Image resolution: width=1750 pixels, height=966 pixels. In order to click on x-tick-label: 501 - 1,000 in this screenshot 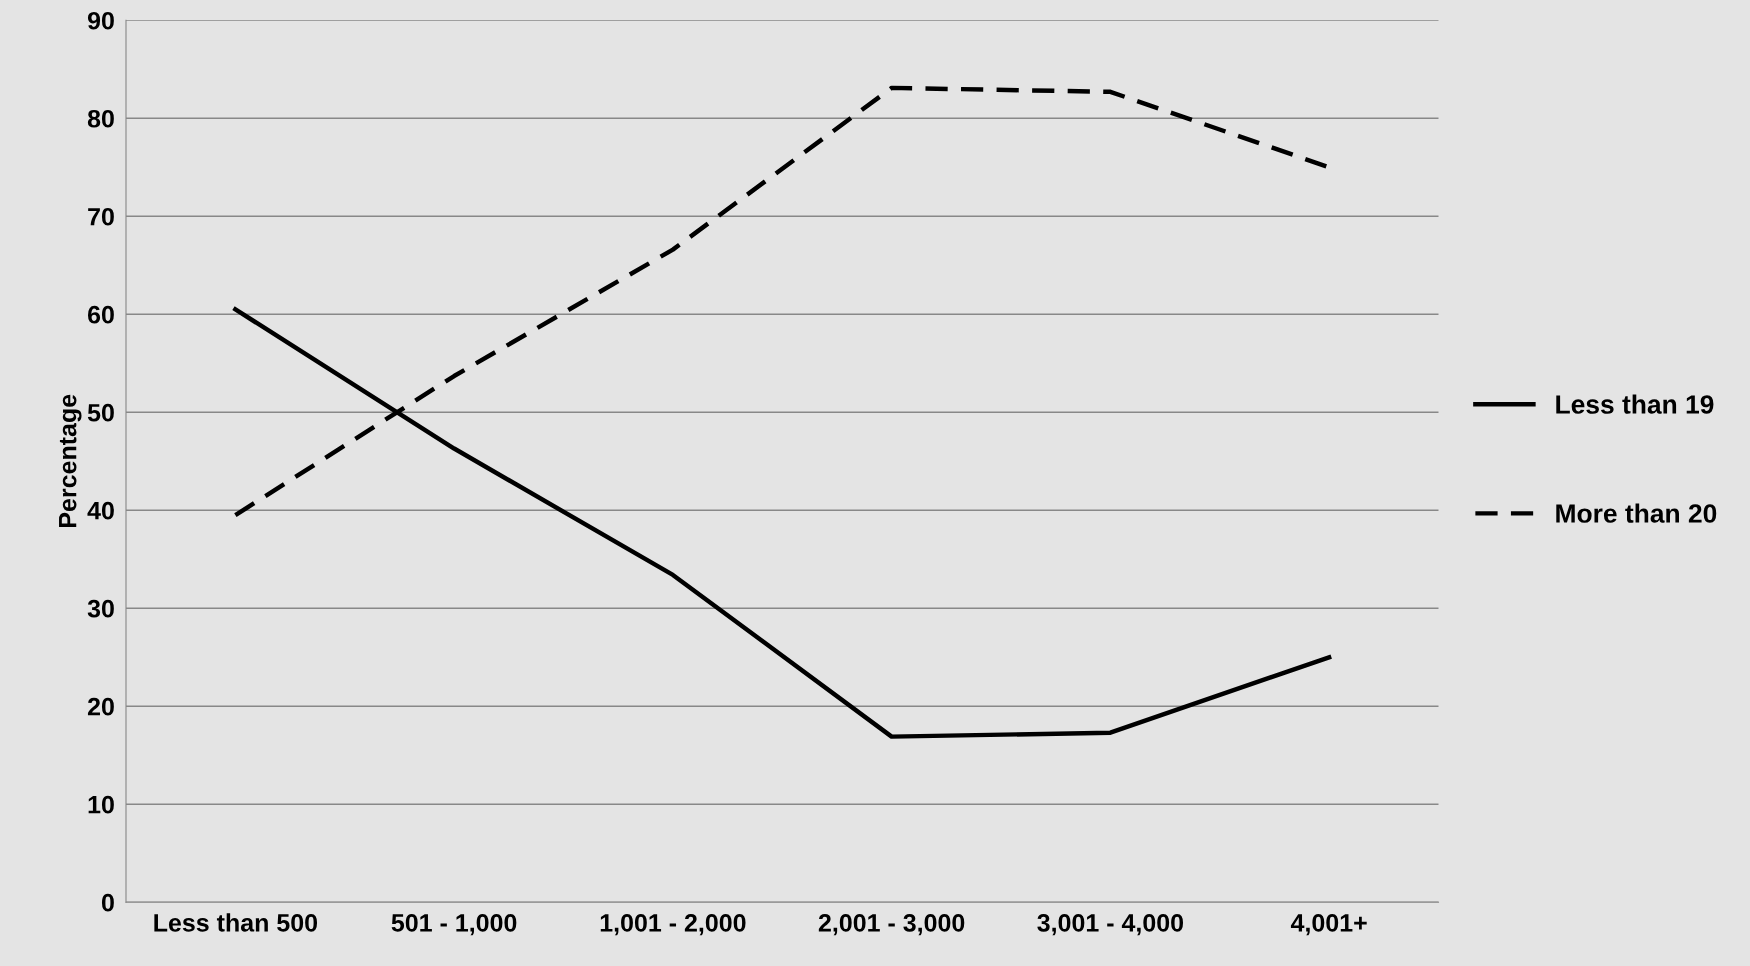, I will do `click(454, 925)`.